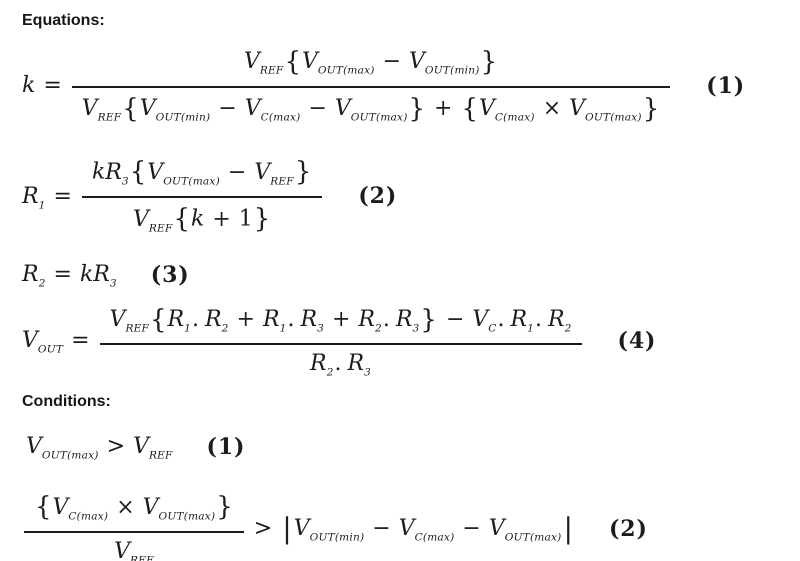 The width and height of the screenshot is (800, 561). I want to click on variable-subscript: C, so click(492, 328).